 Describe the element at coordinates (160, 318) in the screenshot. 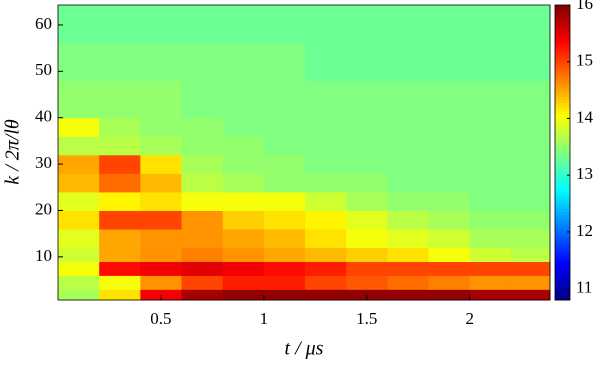

I see `x-tick-label: 0.5` at that location.